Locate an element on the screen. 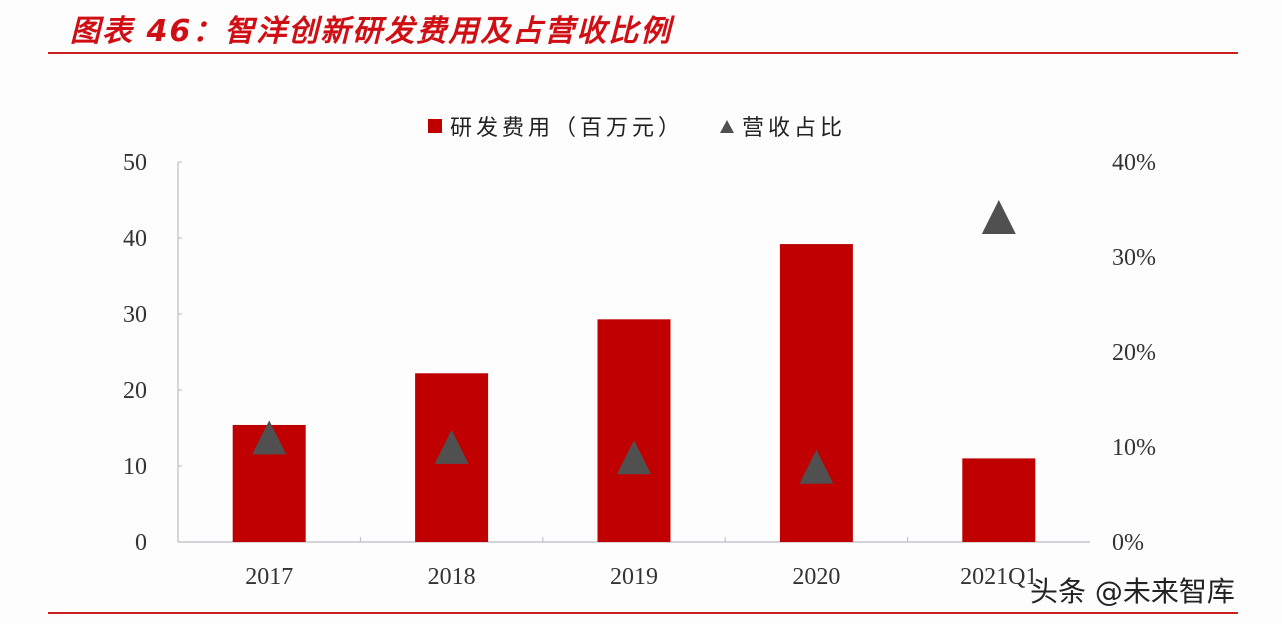 The image size is (1282, 624). legend-marker-label: 营收占比 is located at coordinates (794, 128).